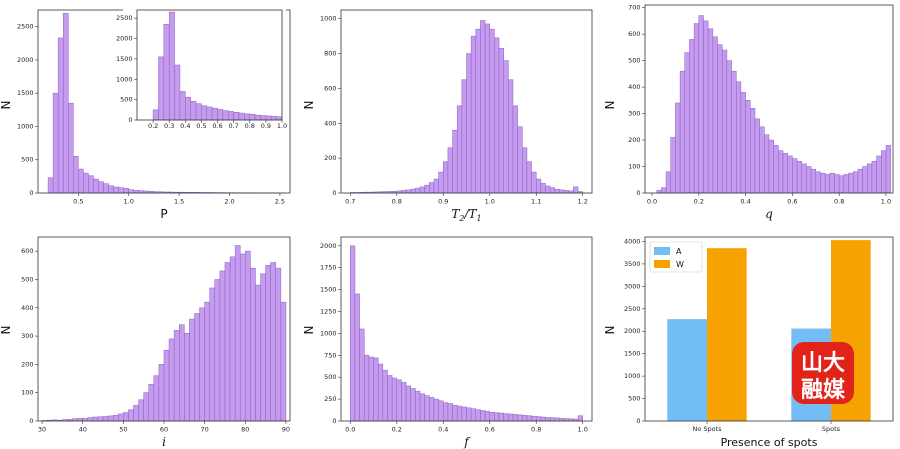 This screenshot has width=900, height=449. Describe the element at coordinates (632, 286) in the screenshot. I see `y-tick-label: 3000` at that location.